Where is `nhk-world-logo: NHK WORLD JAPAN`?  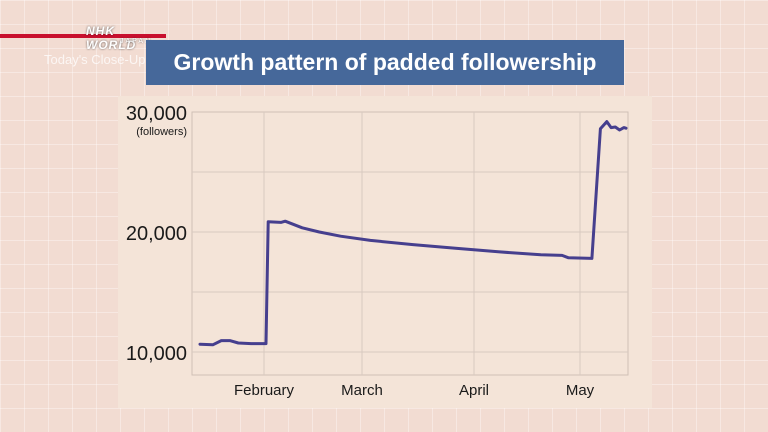
nhk-world-logo: NHK WORLD JAPAN is located at coordinates (84, 38).